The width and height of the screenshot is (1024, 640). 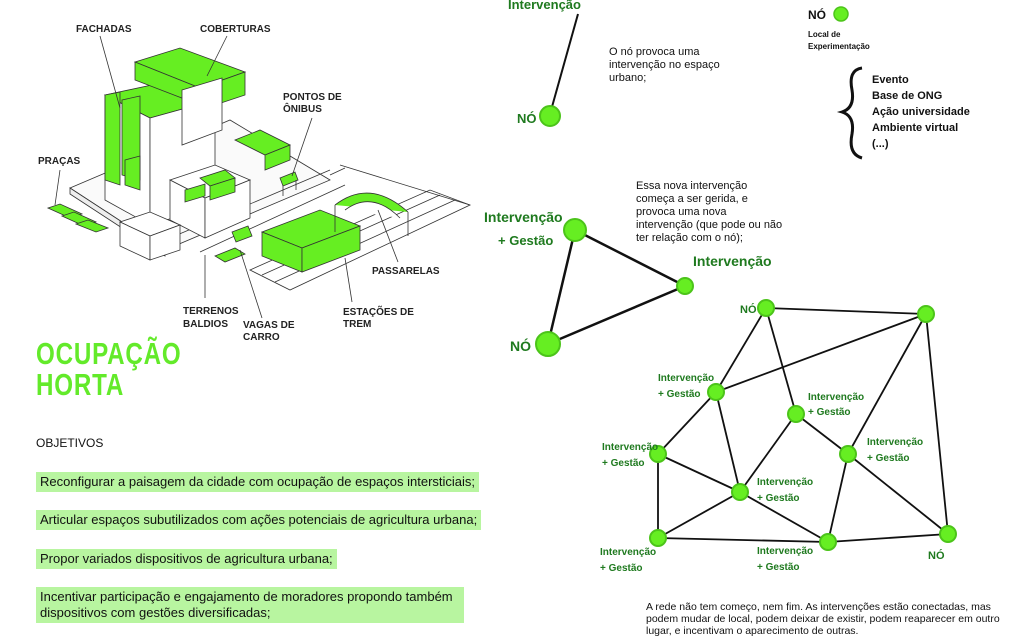 I want to click on legend-node-label: NÓ, so click(x=817, y=14).